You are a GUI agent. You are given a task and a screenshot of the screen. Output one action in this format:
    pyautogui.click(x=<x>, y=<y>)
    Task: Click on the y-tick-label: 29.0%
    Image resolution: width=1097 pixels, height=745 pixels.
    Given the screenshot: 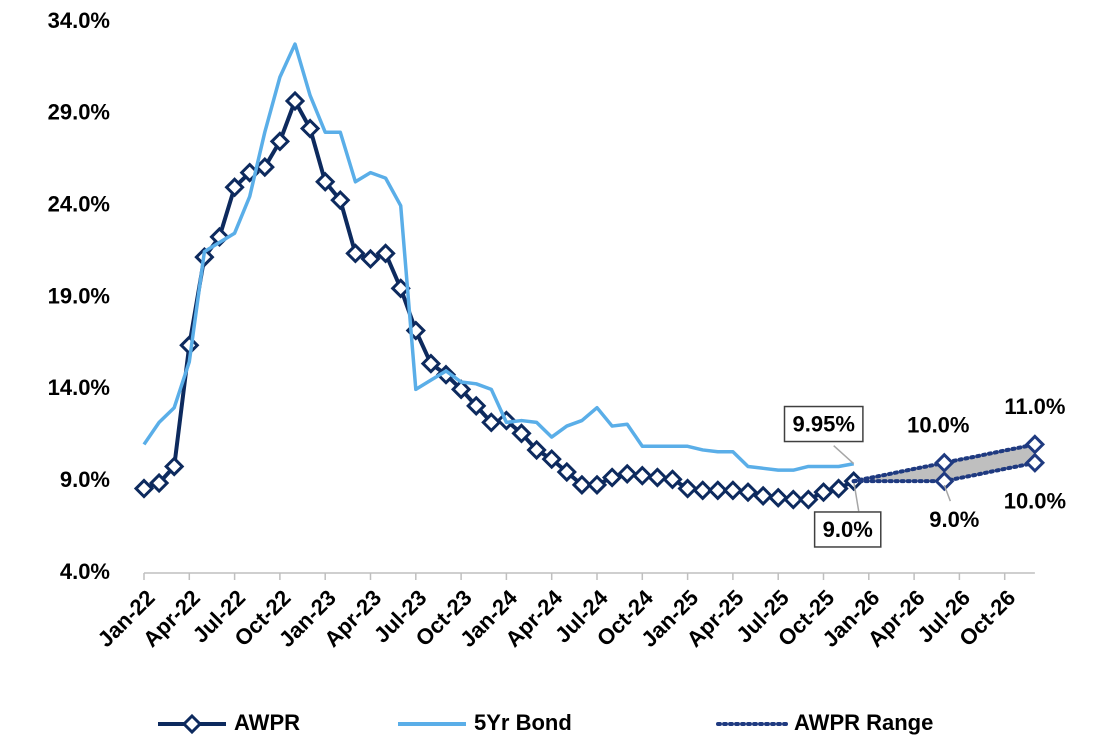 What is the action you would take?
    pyautogui.click(x=79, y=112)
    